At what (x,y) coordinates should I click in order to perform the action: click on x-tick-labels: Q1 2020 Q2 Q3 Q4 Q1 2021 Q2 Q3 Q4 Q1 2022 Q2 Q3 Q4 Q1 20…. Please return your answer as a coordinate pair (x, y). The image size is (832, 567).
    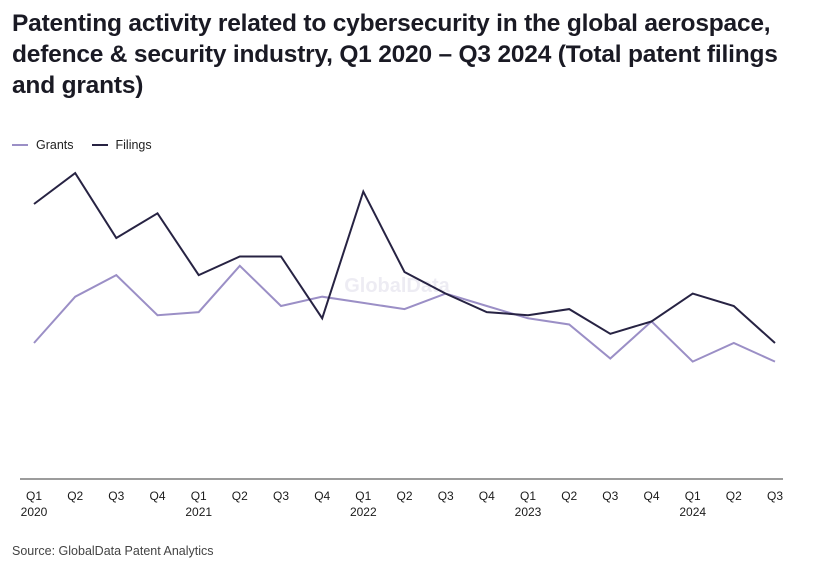
    Looking at the image, I should click on (402, 504).